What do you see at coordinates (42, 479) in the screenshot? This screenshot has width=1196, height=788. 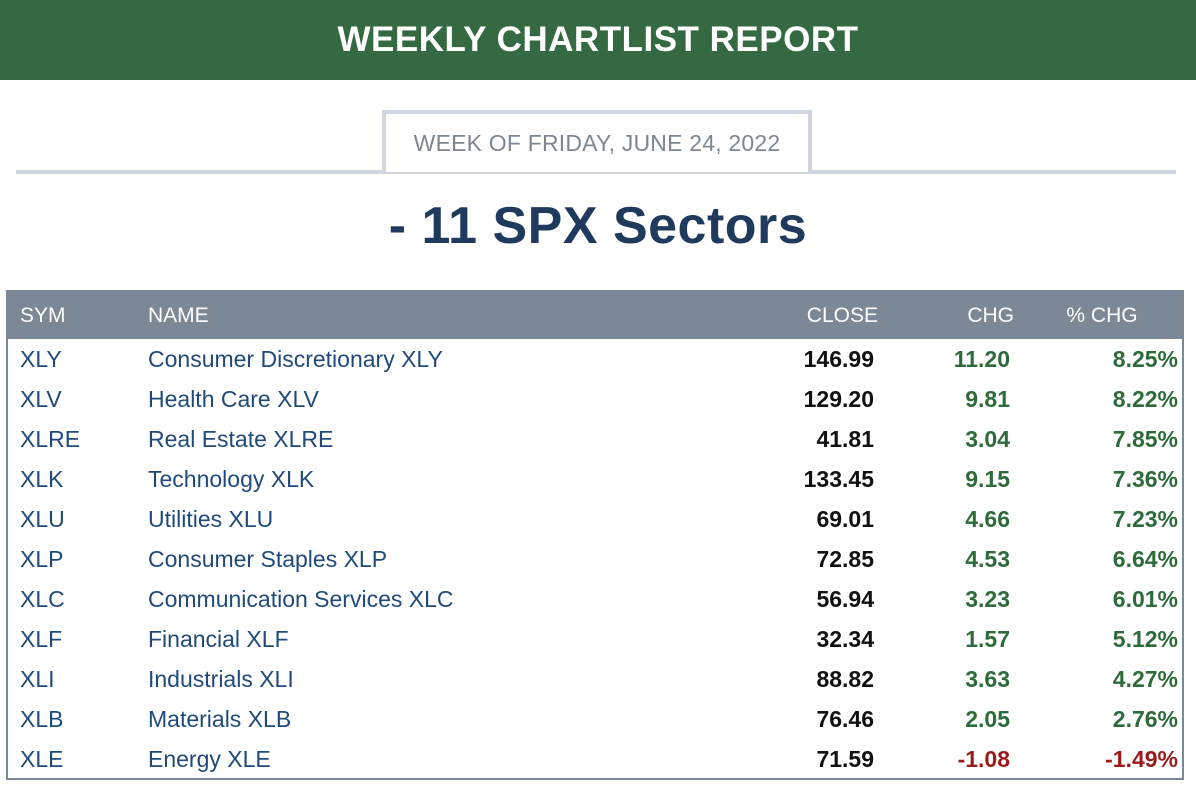 I see `symbol-link: XLK` at bounding box center [42, 479].